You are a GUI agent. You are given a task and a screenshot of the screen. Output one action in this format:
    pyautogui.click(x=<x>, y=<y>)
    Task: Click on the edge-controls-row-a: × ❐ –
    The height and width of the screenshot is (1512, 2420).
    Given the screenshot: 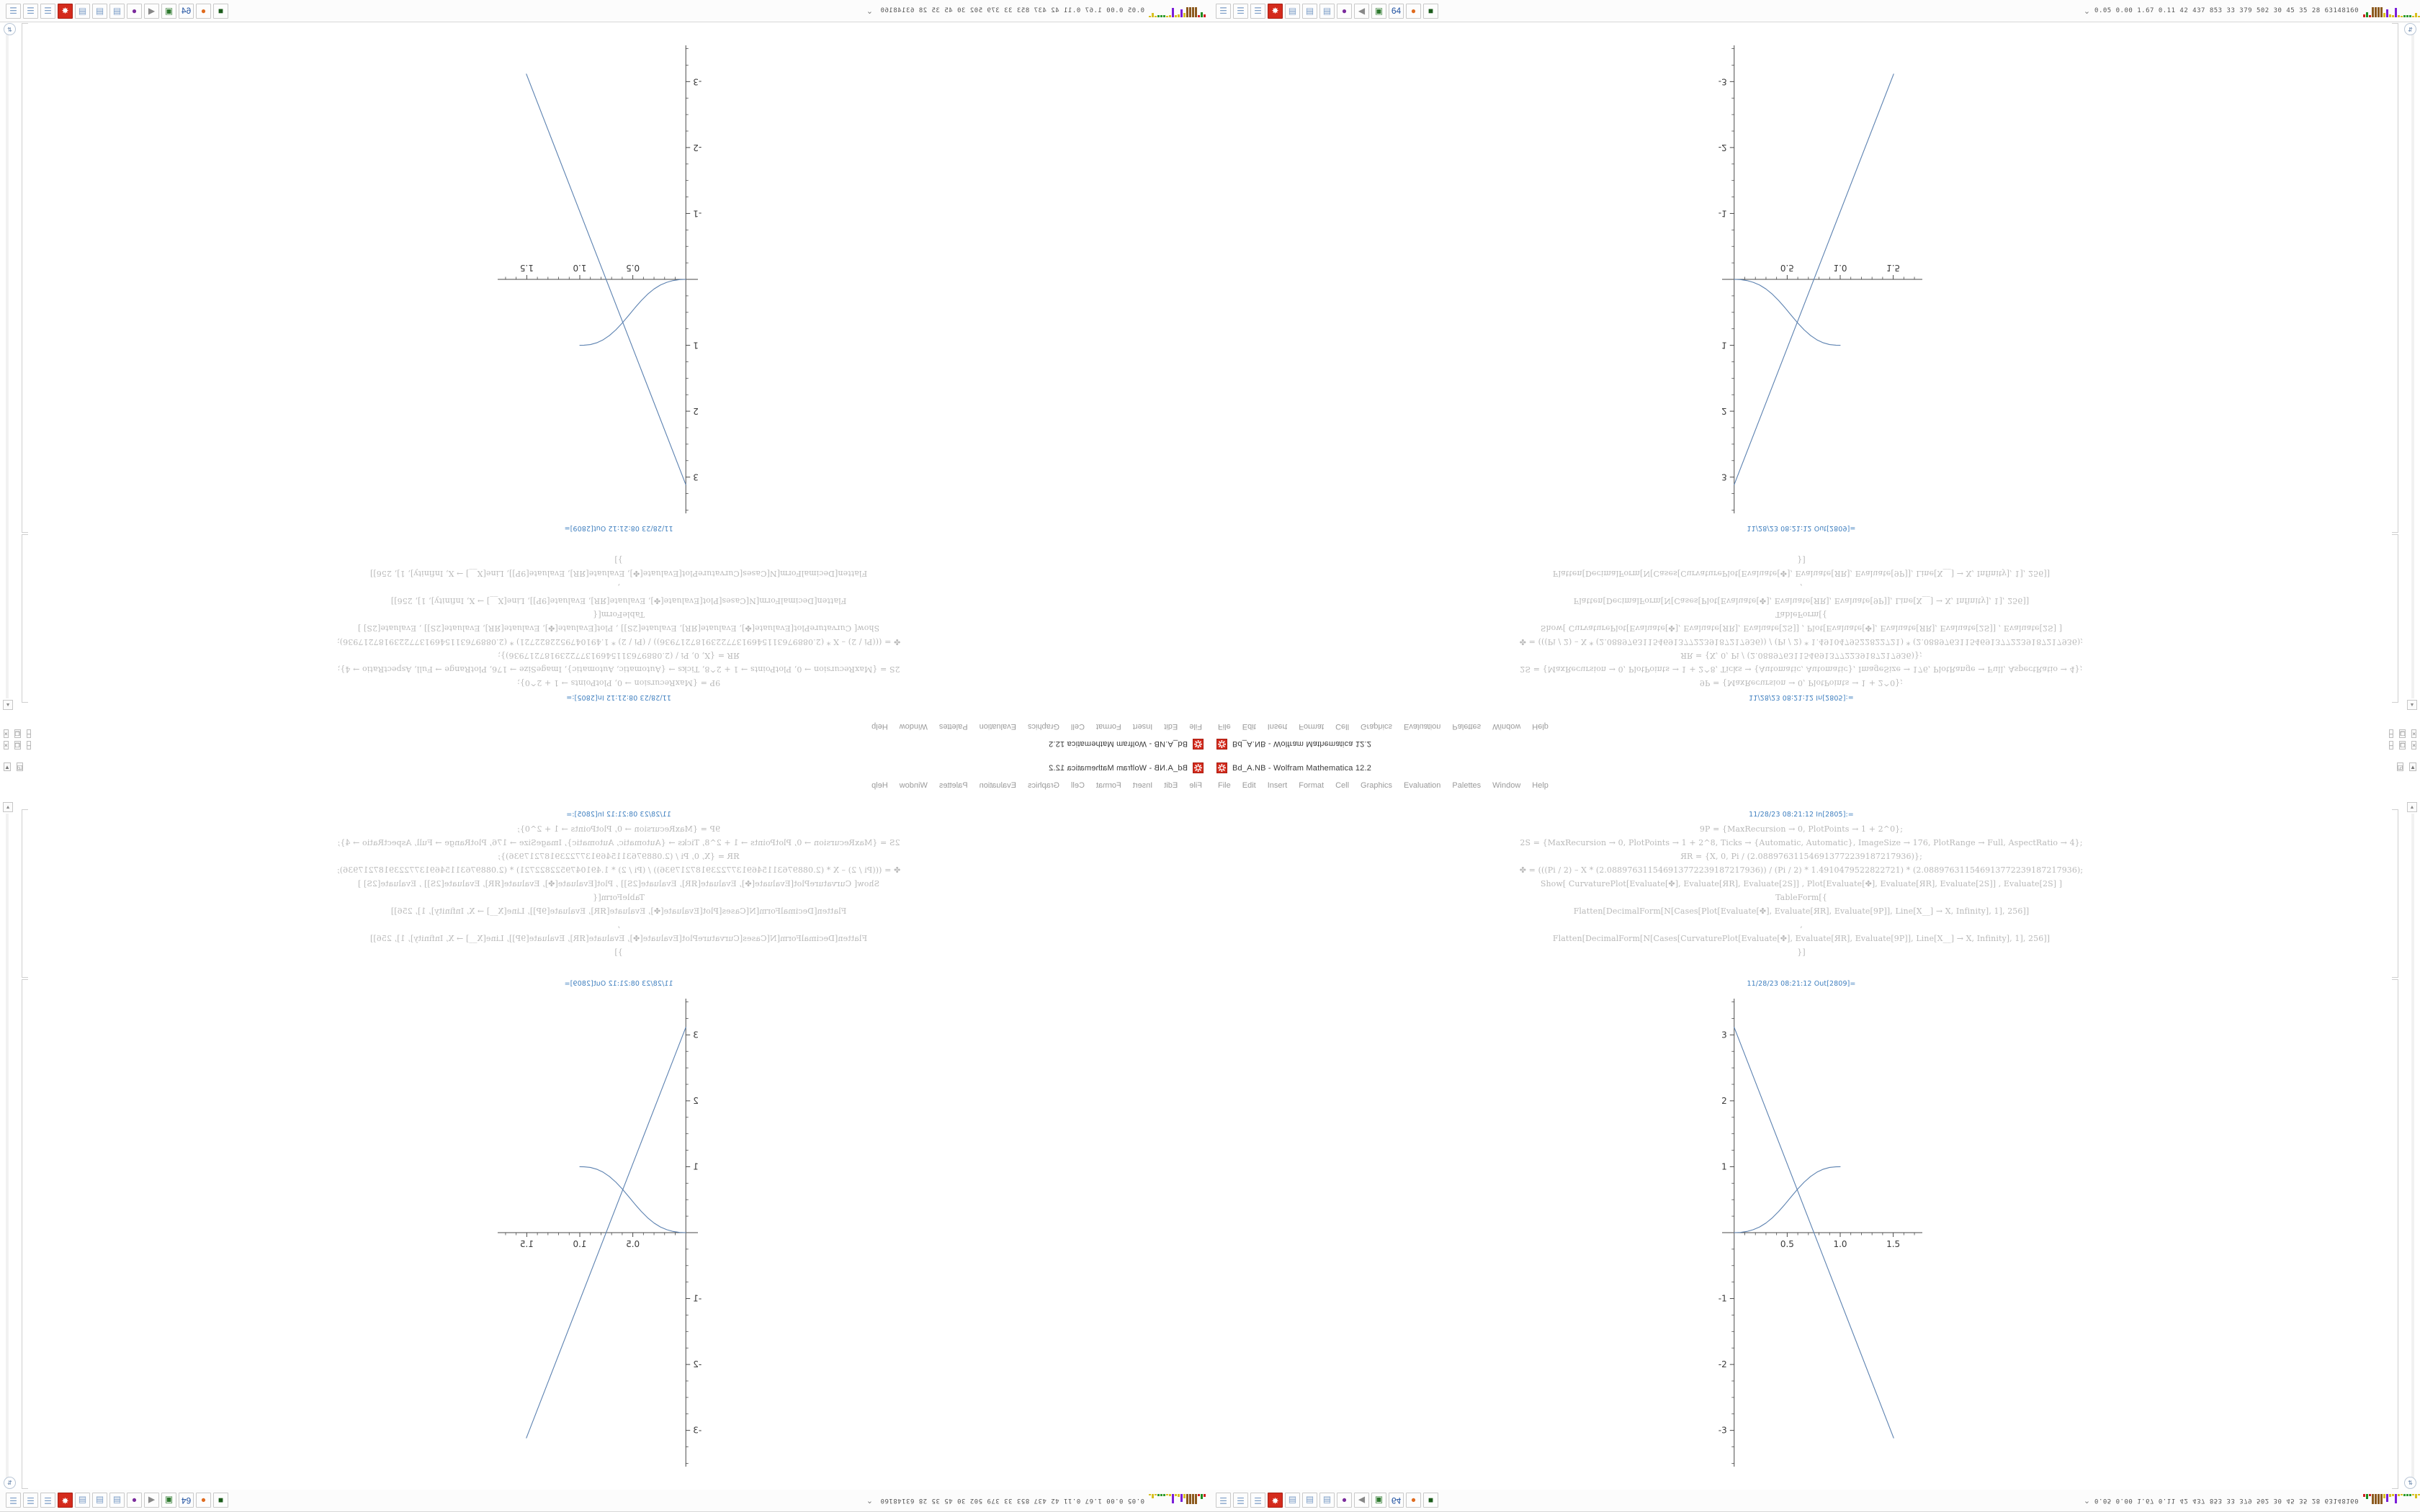 What is the action you would take?
    pyautogui.click(x=2403, y=734)
    